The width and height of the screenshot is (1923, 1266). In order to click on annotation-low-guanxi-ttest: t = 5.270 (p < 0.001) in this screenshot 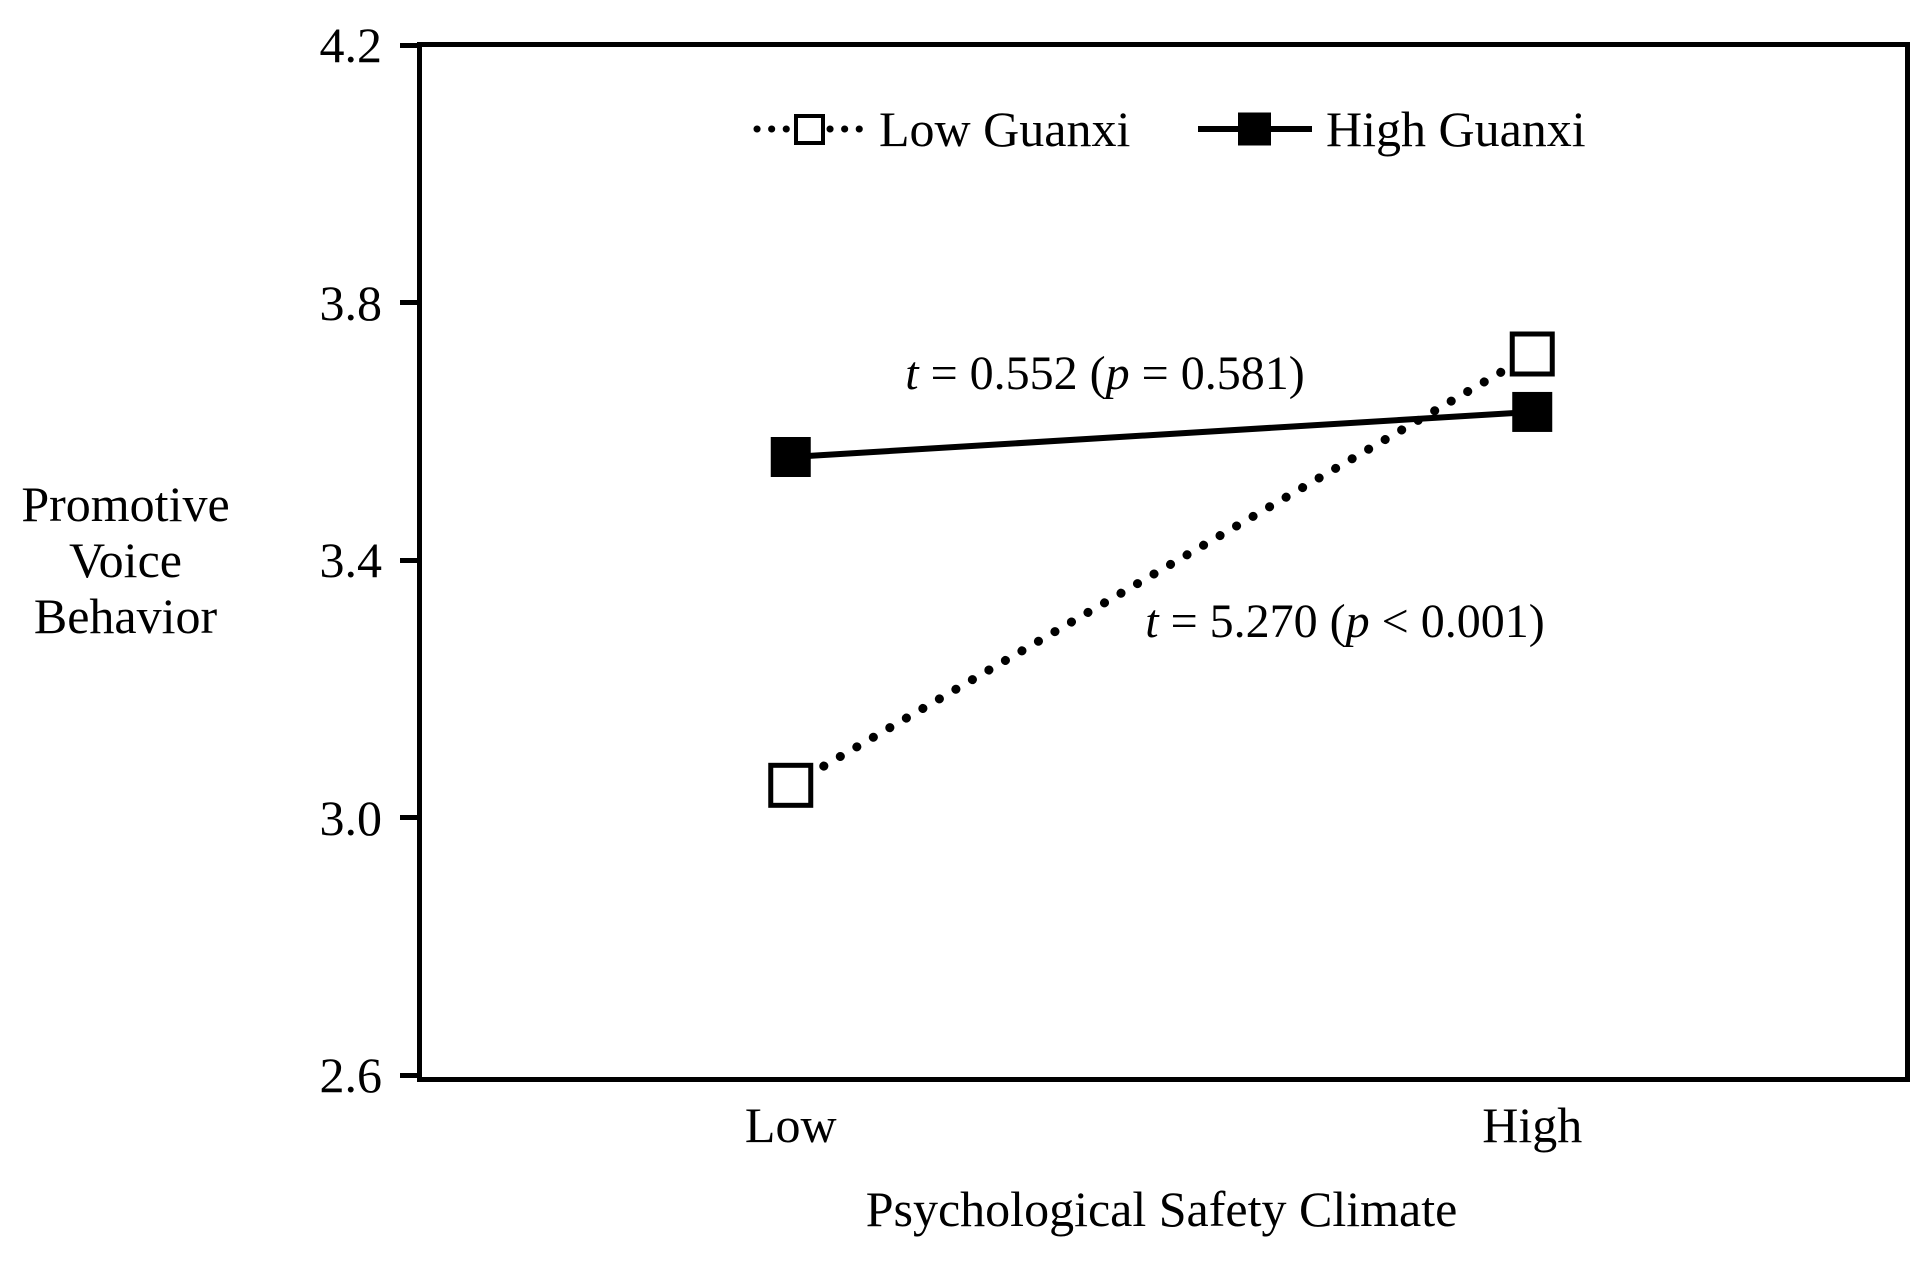, I will do `click(1345, 621)`.